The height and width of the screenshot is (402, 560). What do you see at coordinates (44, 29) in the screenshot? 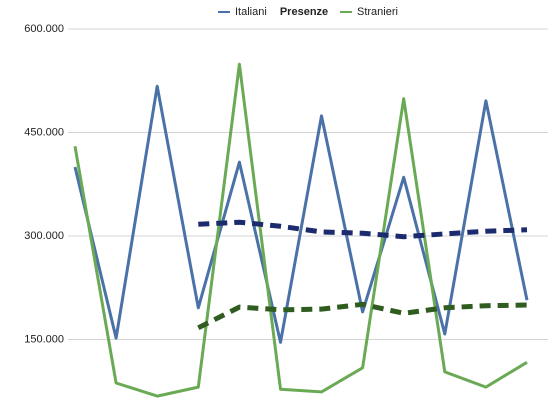
I see `y-tick-label: 600.000` at bounding box center [44, 29].